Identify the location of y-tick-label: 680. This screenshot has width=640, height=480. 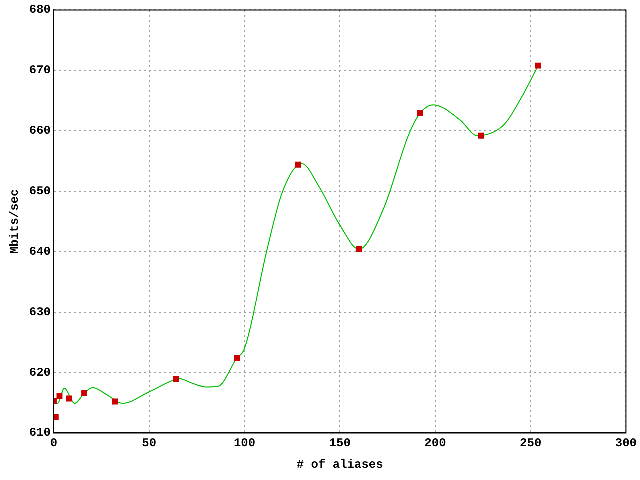
(40, 10).